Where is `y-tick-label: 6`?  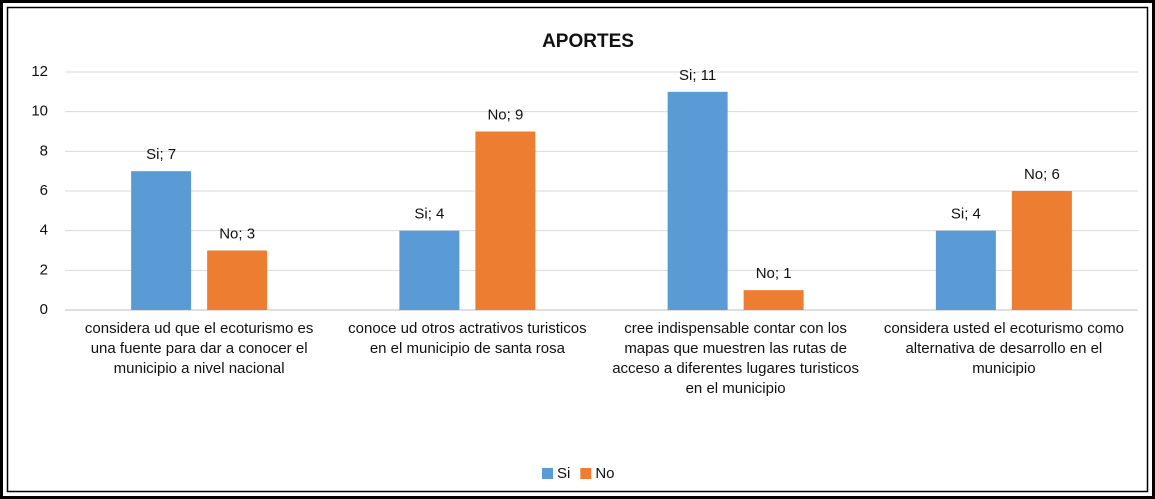
y-tick-label: 6 is located at coordinates (44, 190).